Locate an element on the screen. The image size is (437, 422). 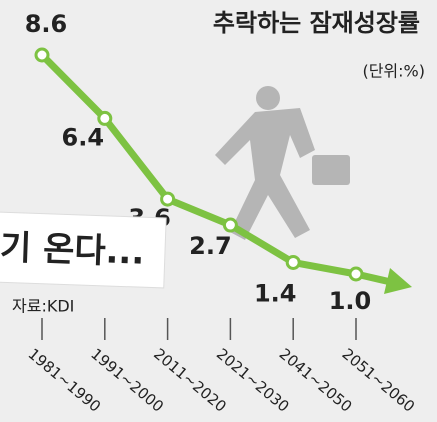
value-label: 6.4 is located at coordinates (83, 137).